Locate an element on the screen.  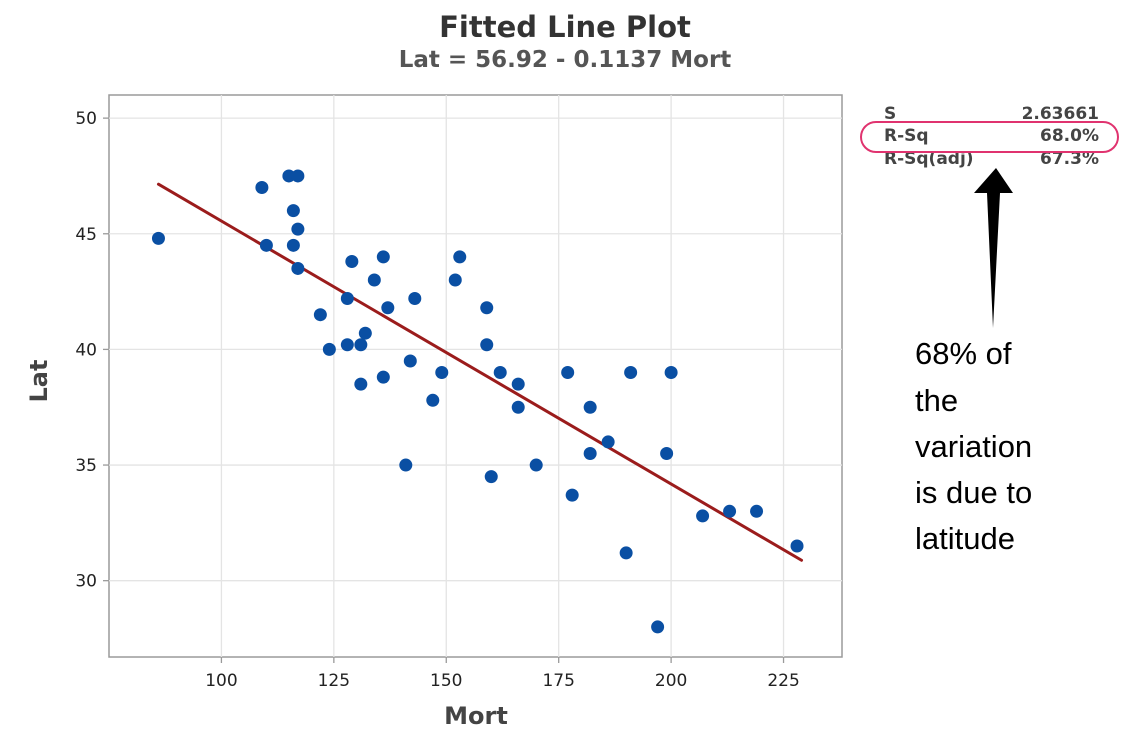
stat-s-value: 2.63661 is located at coordinates (1060, 114).